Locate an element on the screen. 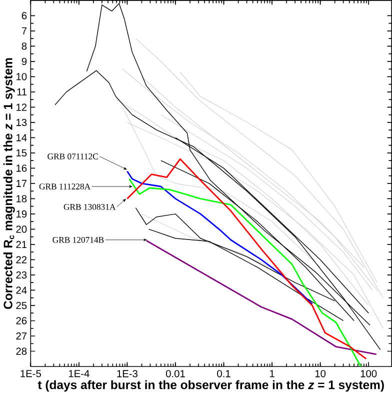 Image resolution: width=392 pixels, height=395 pixels. y-tick-label: 22 is located at coordinates (21, 260).